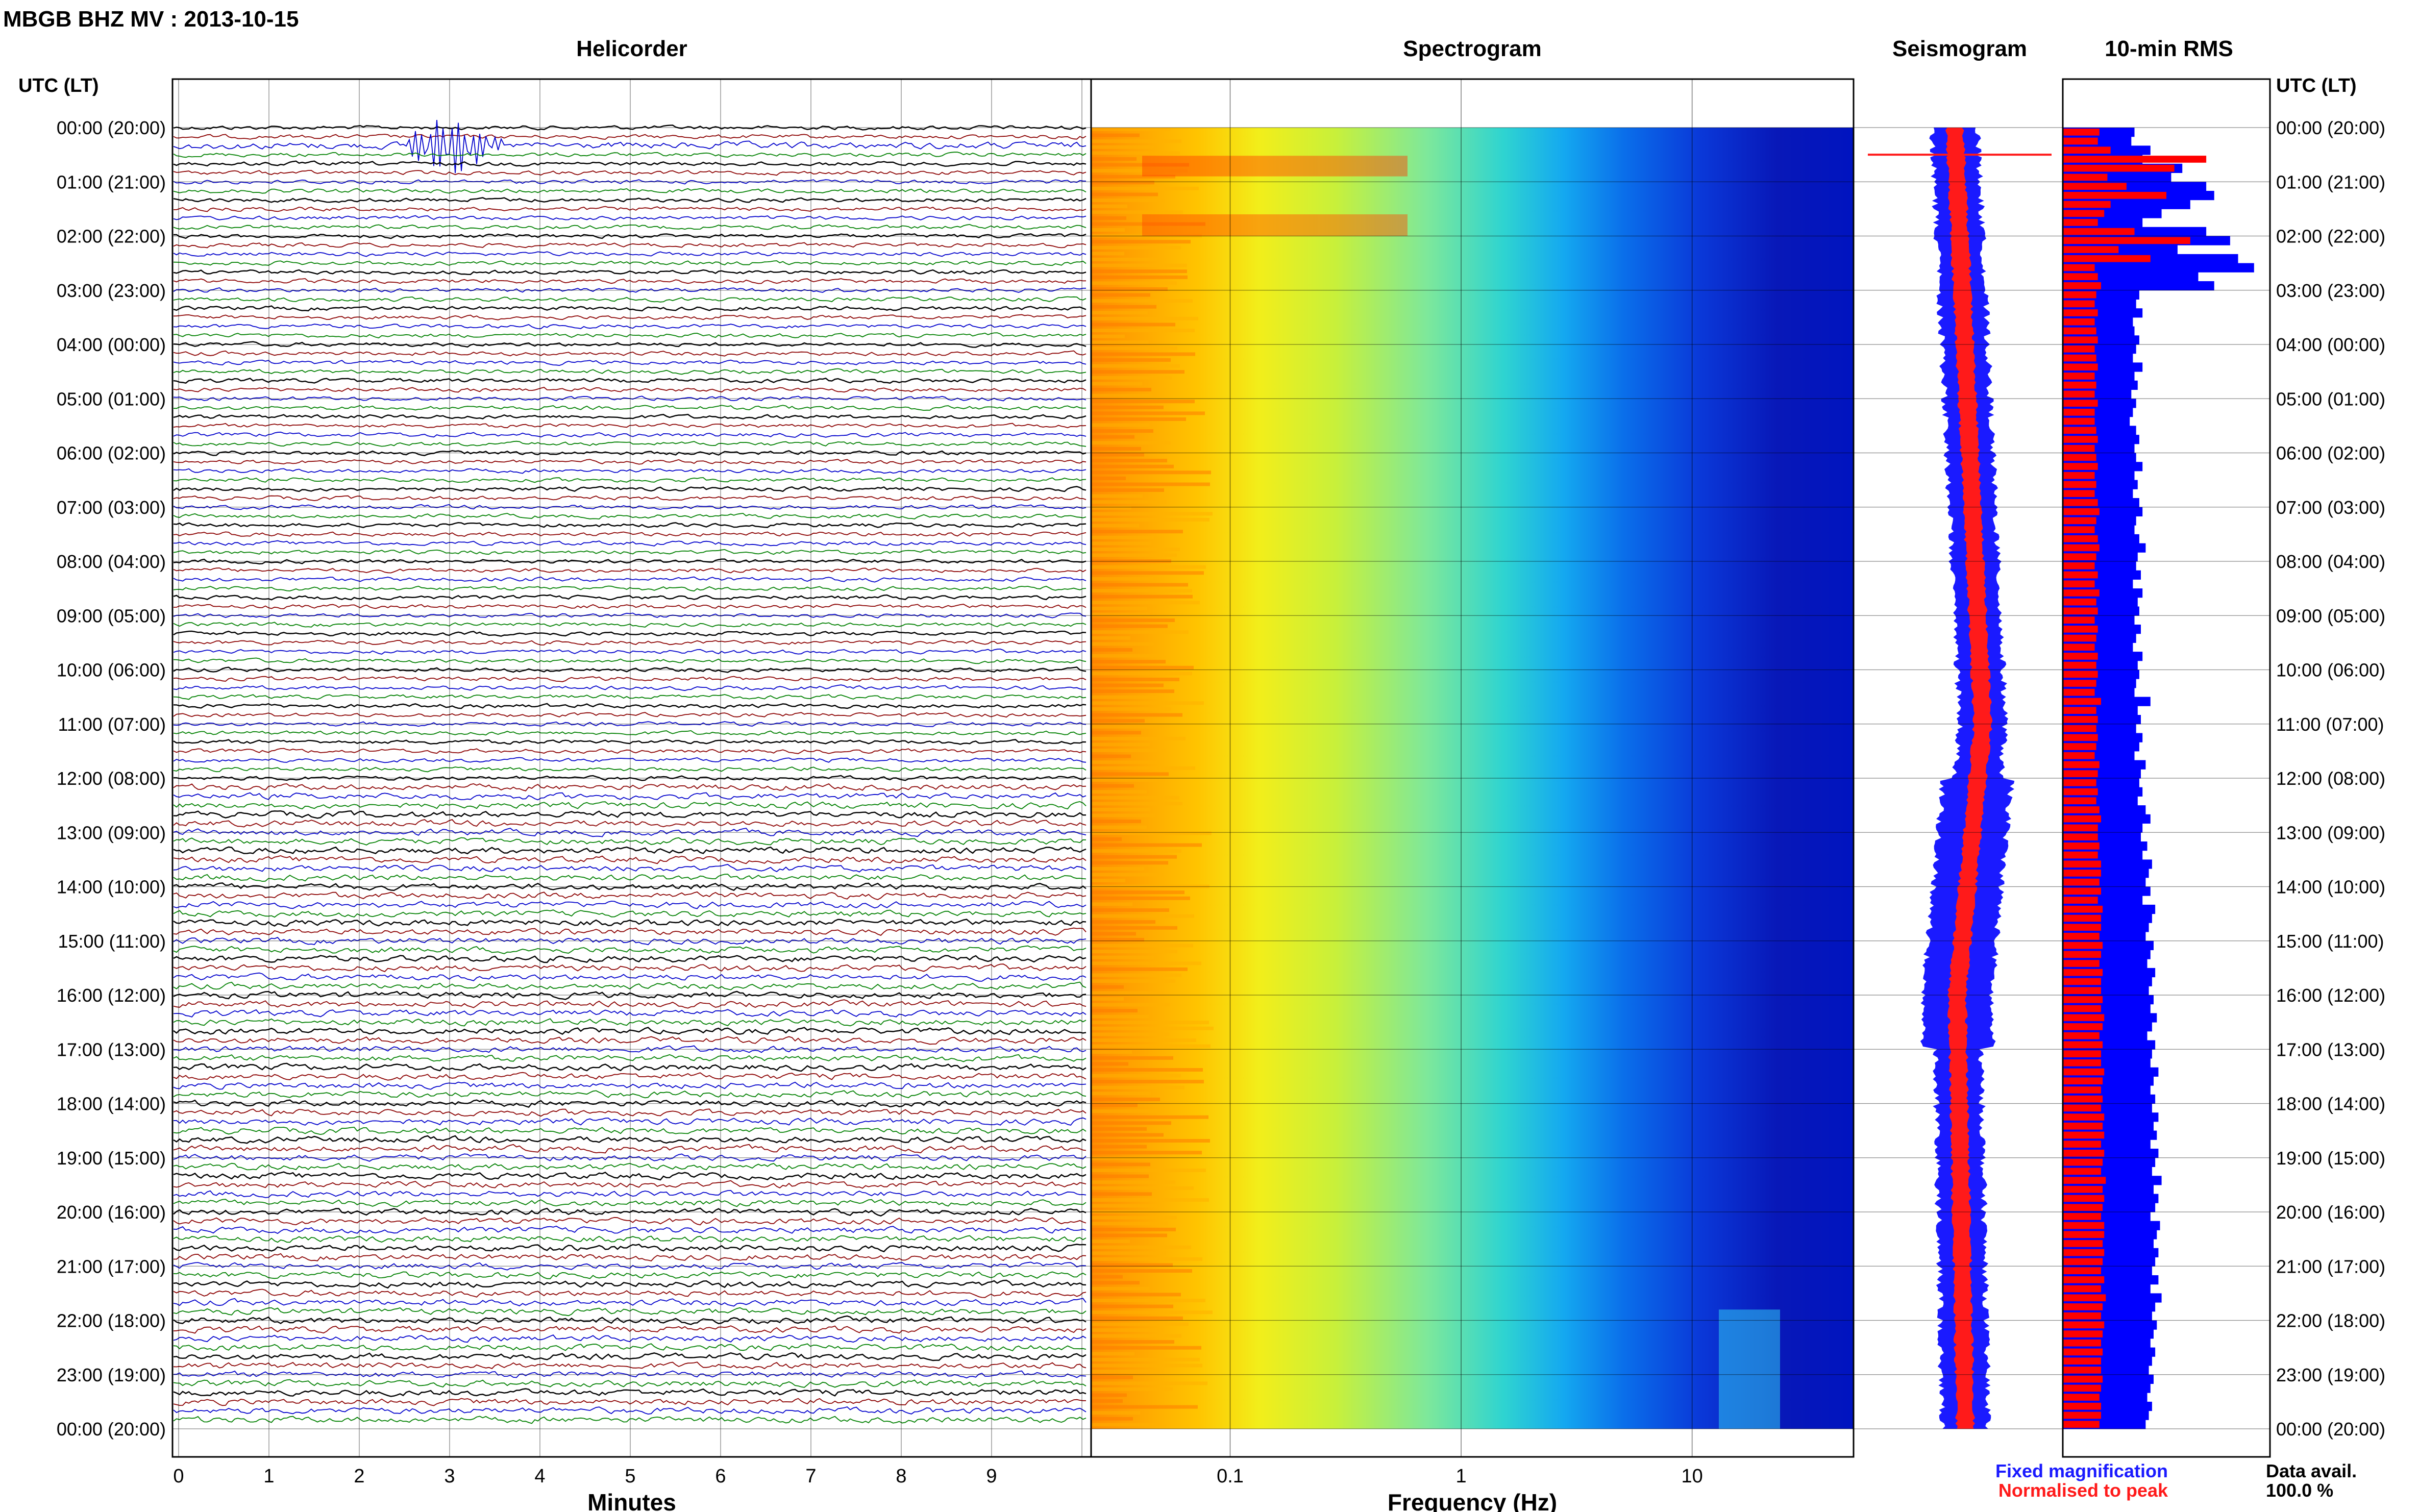  I want to click on minutes-axis-label: Minutes, so click(631, 1500).